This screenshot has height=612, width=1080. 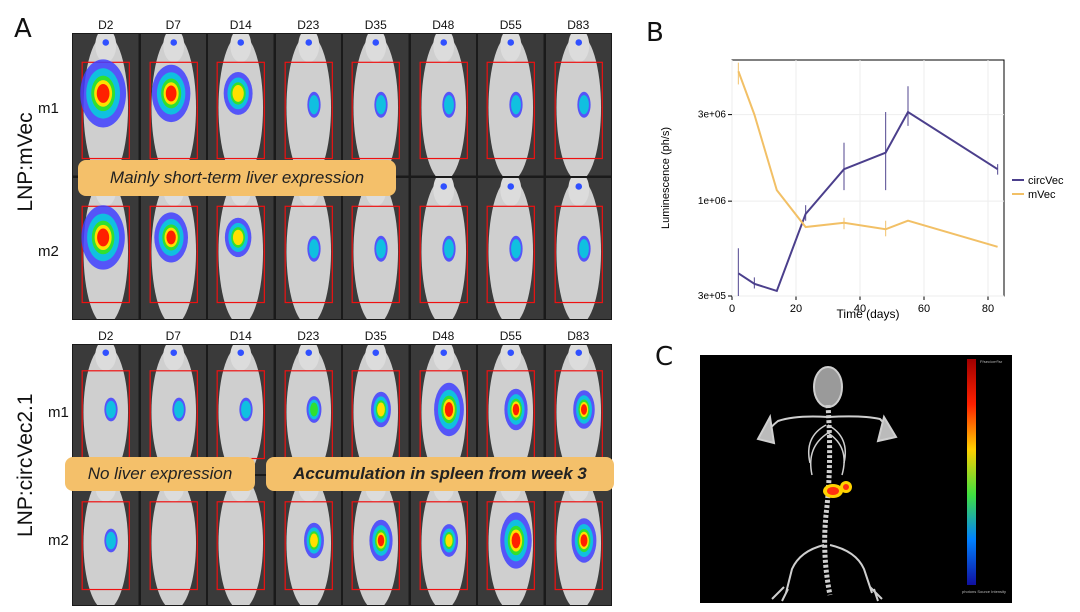 I want to click on mouse-label-mvec-m2: m2, so click(x=48, y=251).